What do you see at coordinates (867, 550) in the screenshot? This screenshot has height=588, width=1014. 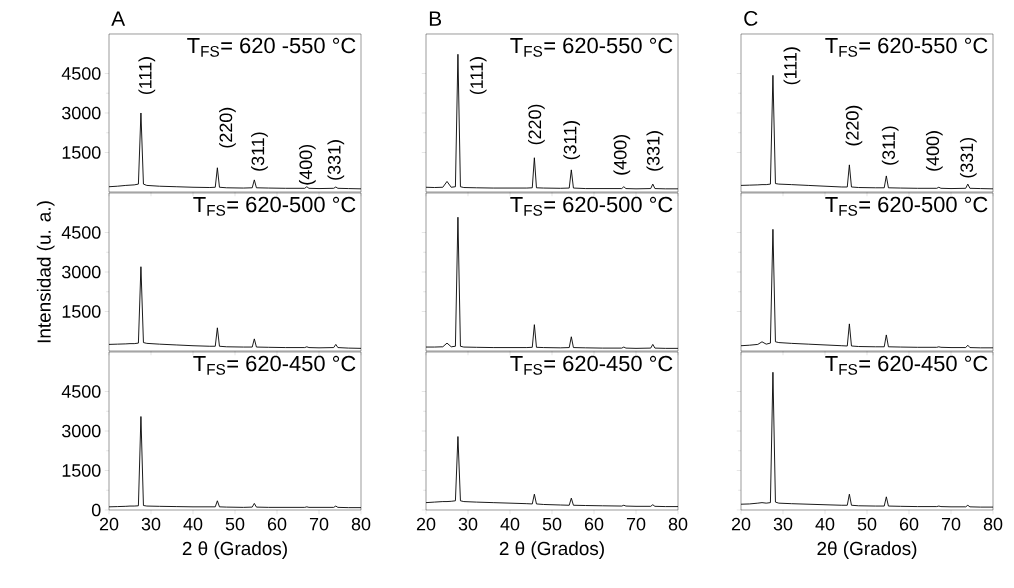 I see `x-axis-title: 2θ (Grados)` at bounding box center [867, 550].